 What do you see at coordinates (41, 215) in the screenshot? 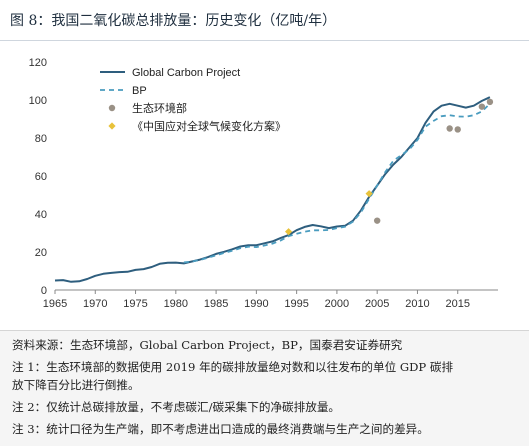
I see `y-tick-label: 40` at bounding box center [41, 215].